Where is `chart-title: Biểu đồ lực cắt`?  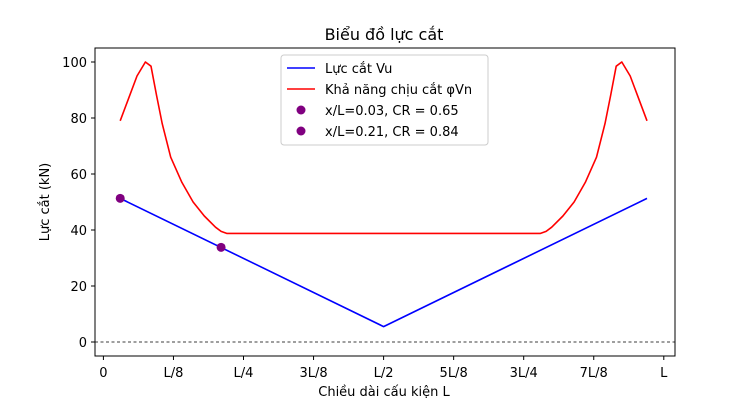 chart-title: Biểu đồ lực cắt is located at coordinates (384, 34).